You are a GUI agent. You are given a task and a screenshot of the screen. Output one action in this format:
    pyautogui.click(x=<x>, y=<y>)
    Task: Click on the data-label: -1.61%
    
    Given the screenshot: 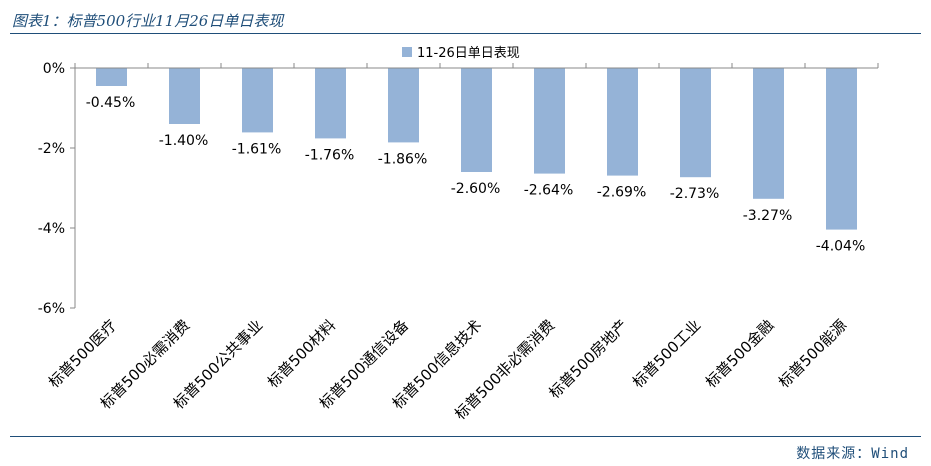 What is the action you would take?
    pyautogui.click(x=257, y=149)
    